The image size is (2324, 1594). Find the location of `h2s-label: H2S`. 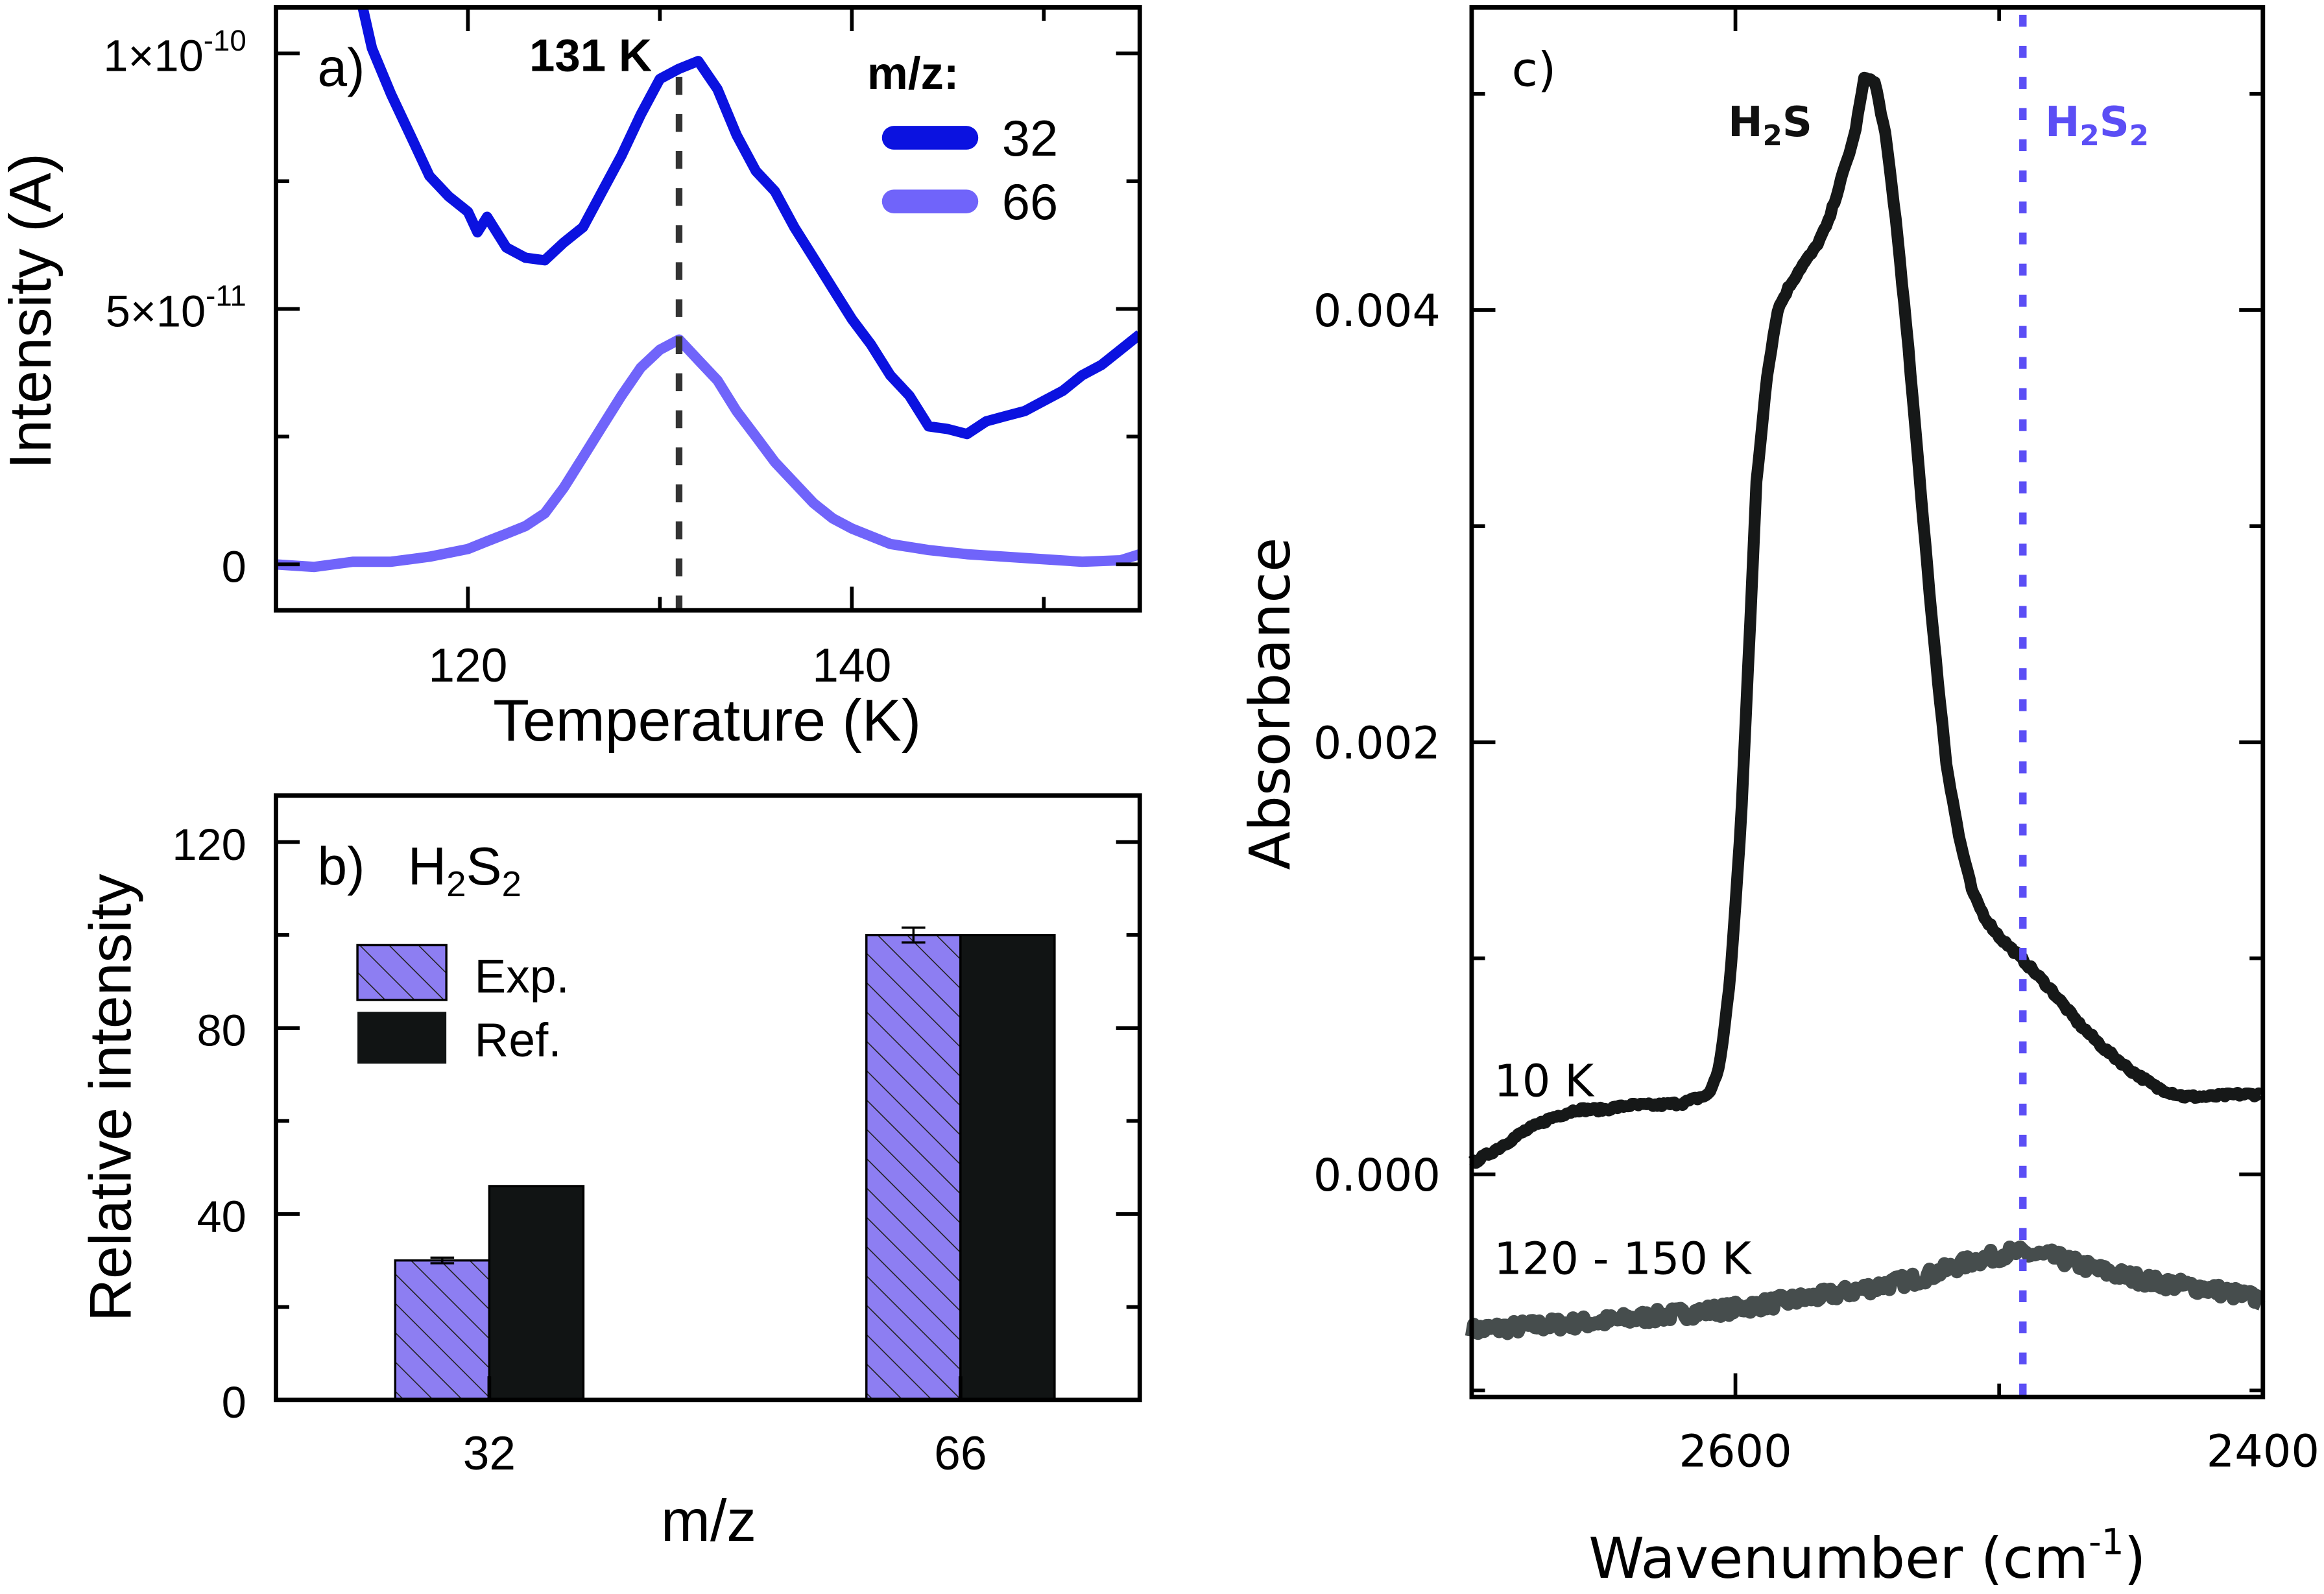

h2s-label: H2S is located at coordinates (1770, 125).